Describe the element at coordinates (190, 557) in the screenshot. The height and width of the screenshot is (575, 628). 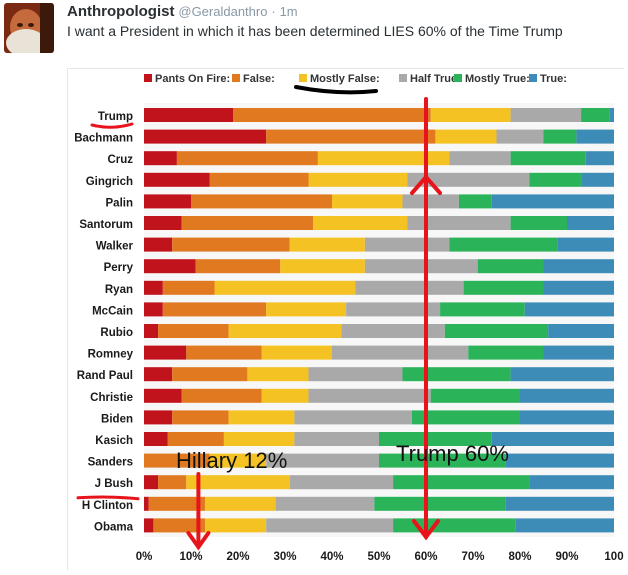
I see `x-tick-label: 10%` at that location.